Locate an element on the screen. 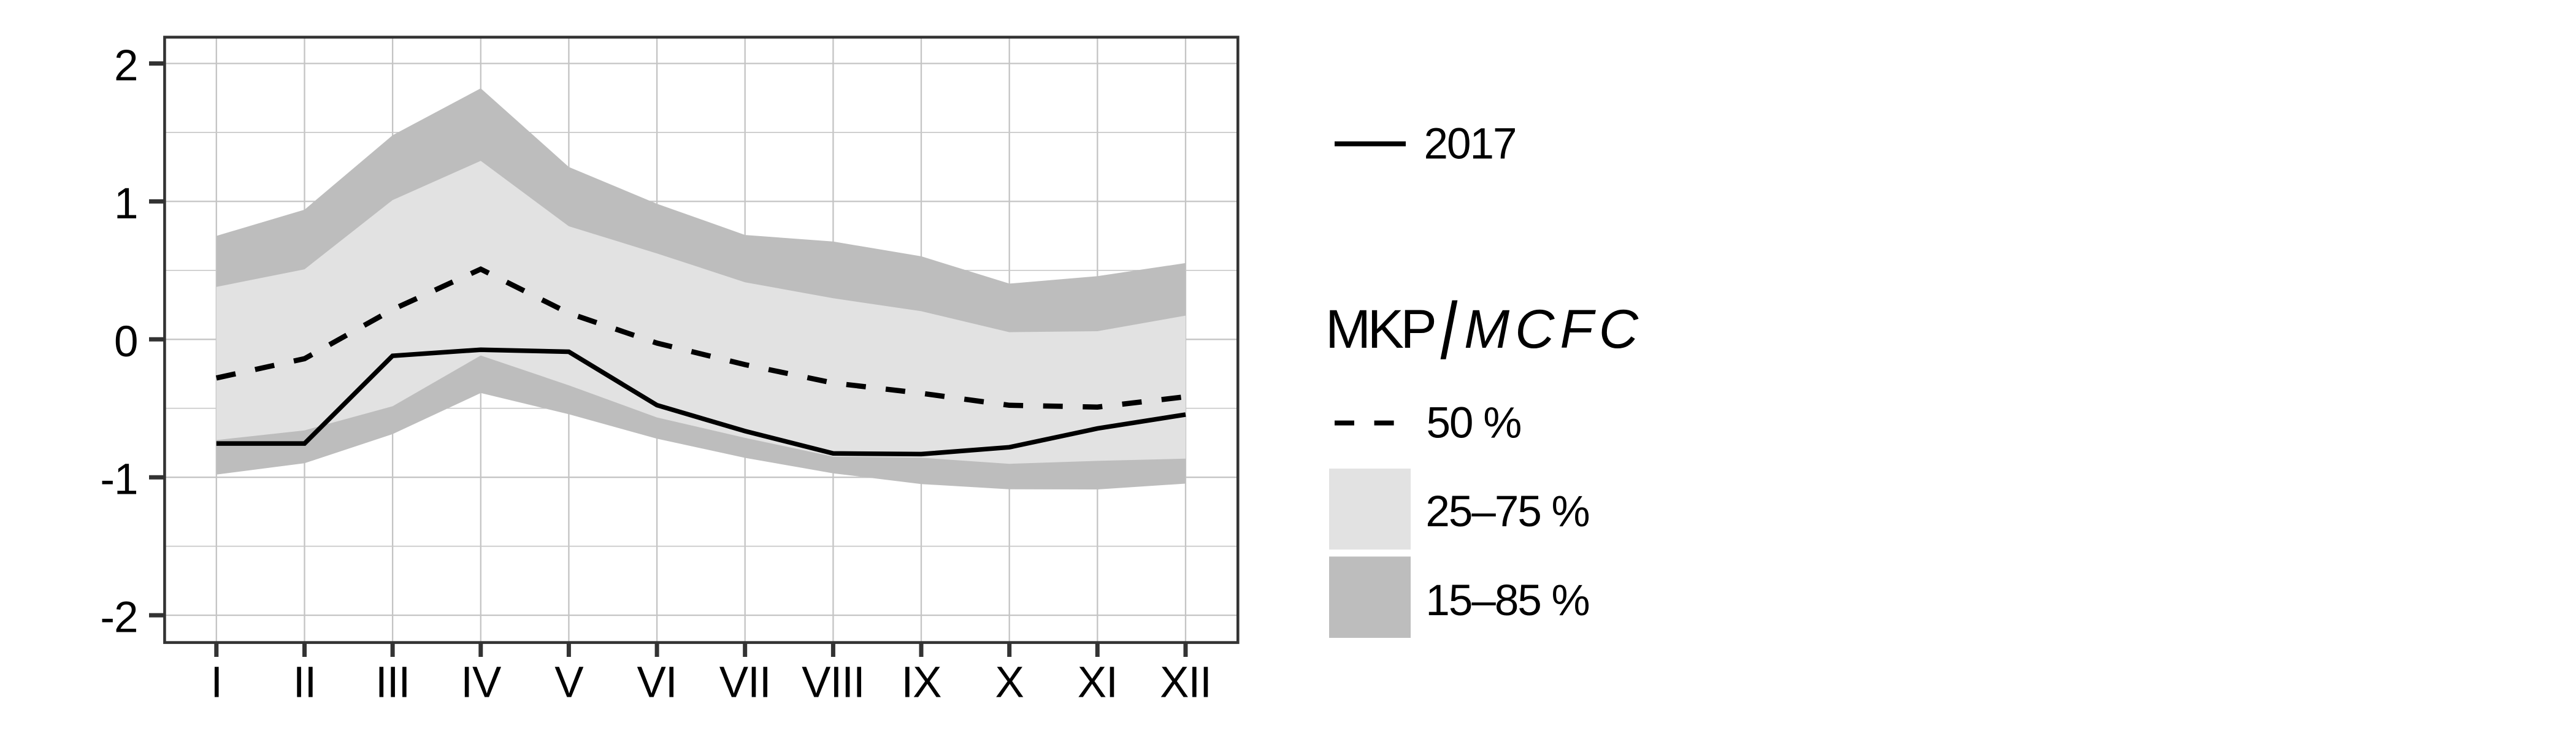  svg-text: VII is located at coordinates (745, 683).